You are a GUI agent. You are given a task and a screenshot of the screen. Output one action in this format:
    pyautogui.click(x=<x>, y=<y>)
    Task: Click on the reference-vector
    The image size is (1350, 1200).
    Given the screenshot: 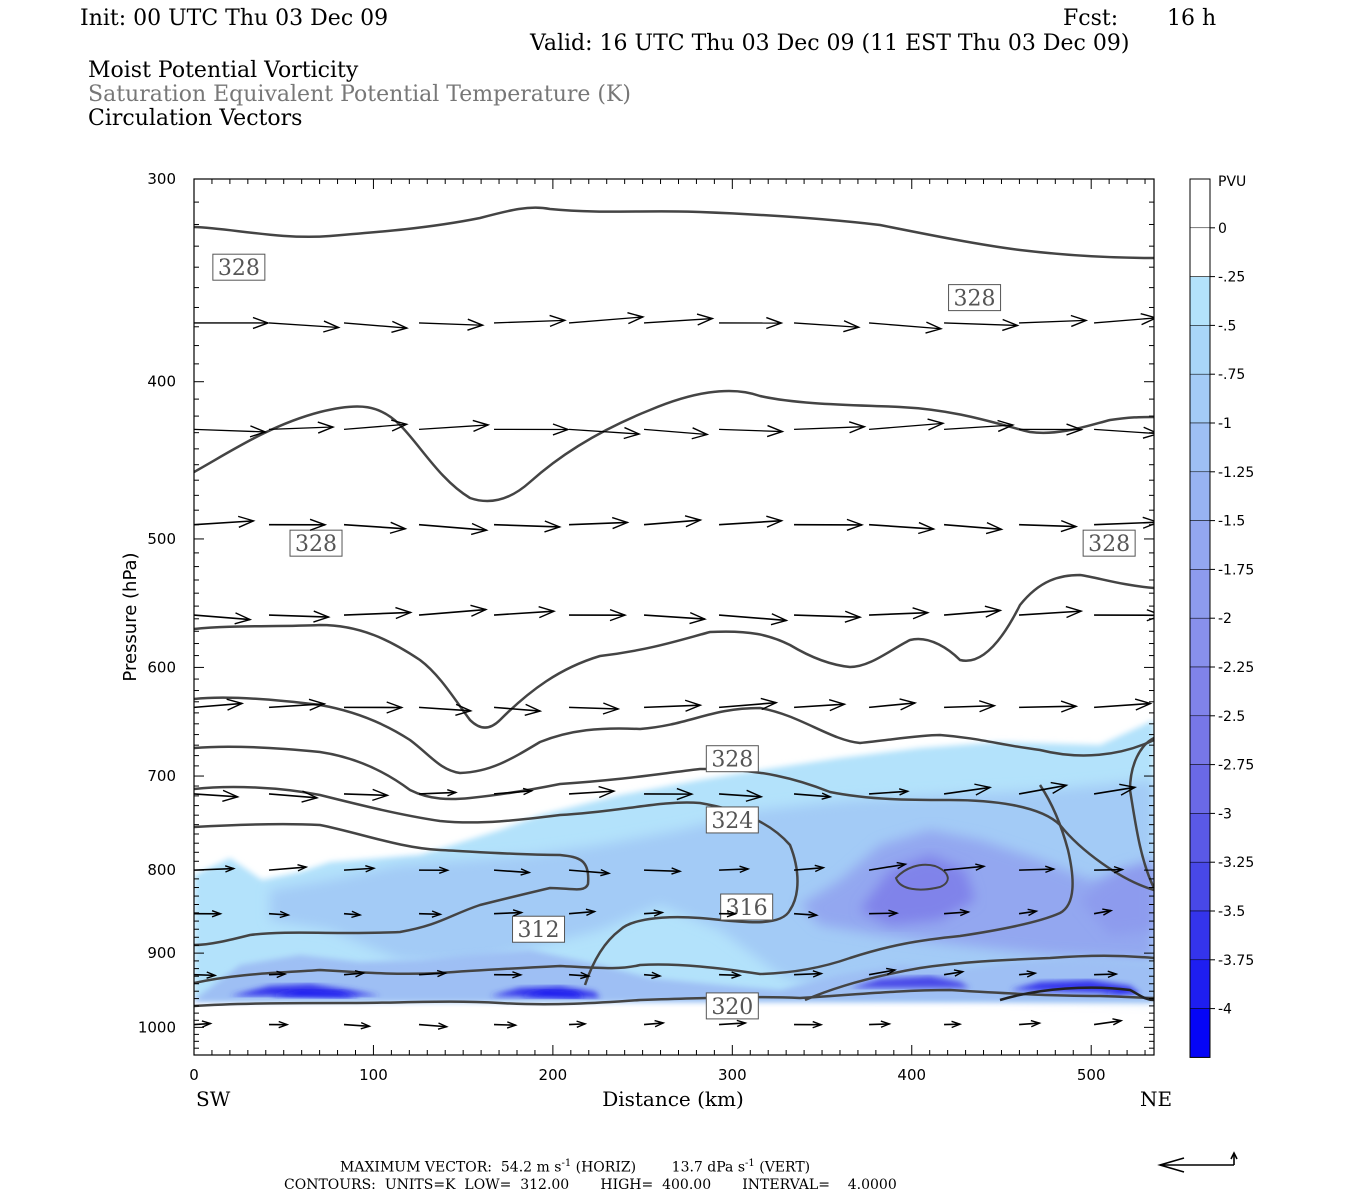 What is the action you would take?
    pyautogui.click(x=1197, y=1162)
    